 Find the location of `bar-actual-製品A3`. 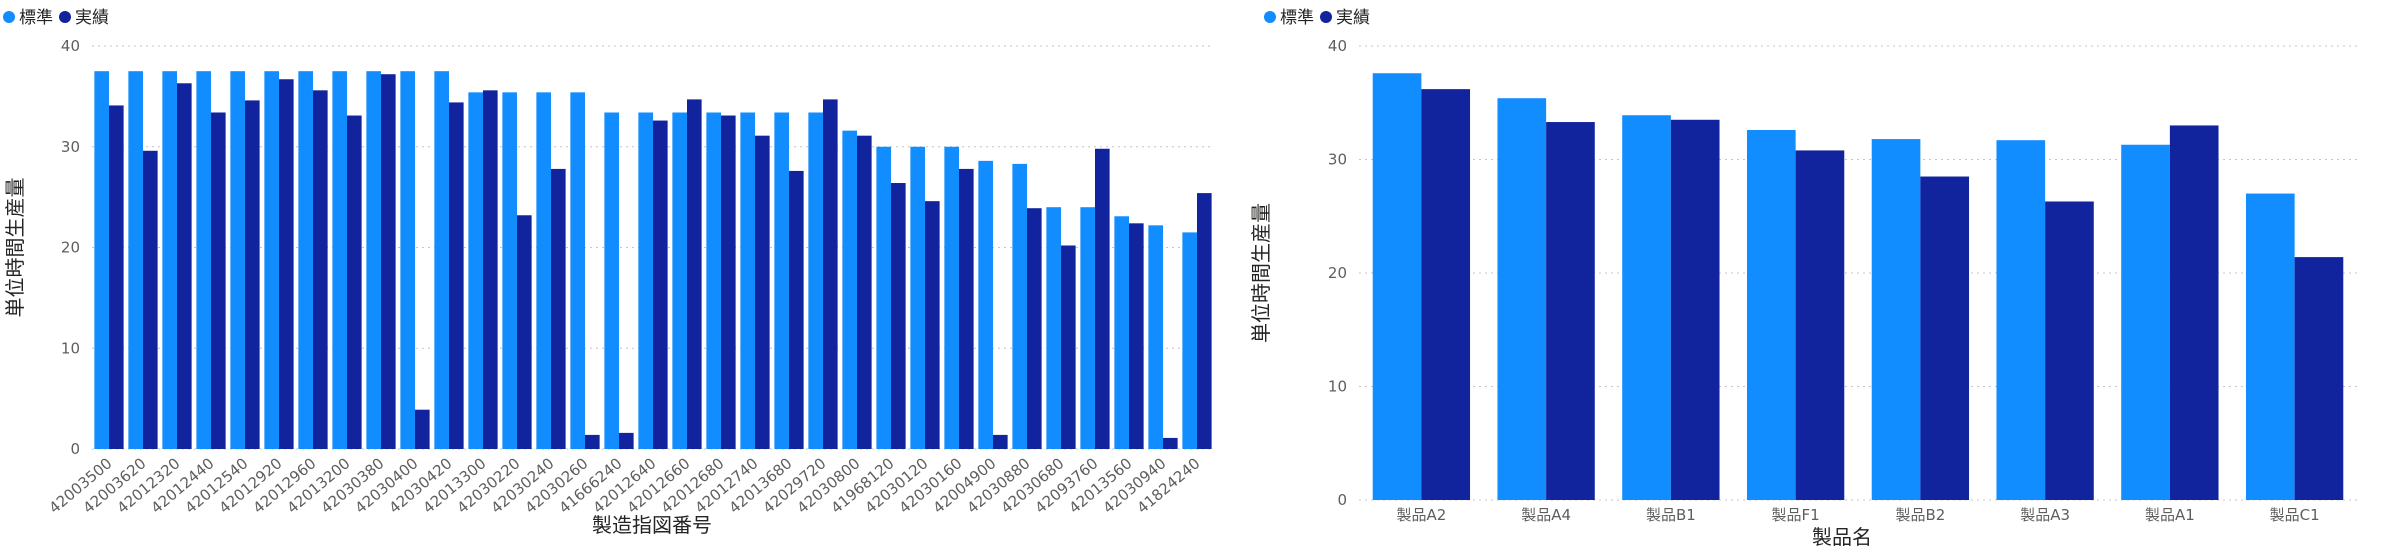

bar-actual-製品A3 is located at coordinates (2069, 350).